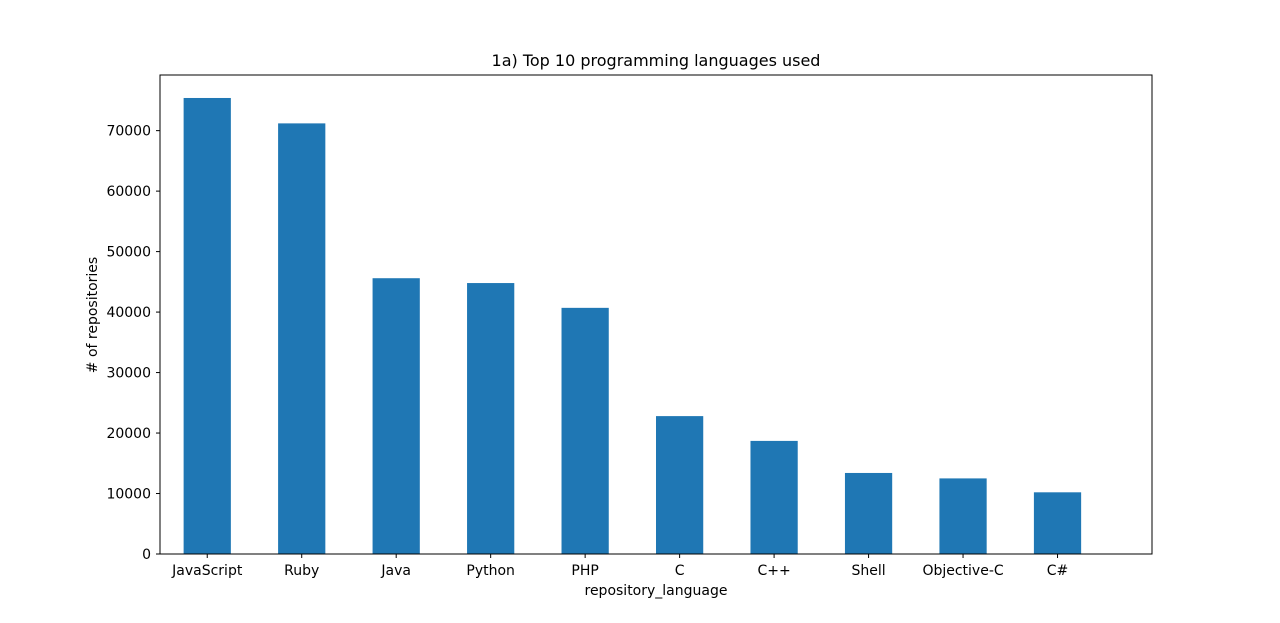 This screenshot has width=1280, height=623. Describe the element at coordinates (302, 338) in the screenshot. I see `bar-ruby` at that location.